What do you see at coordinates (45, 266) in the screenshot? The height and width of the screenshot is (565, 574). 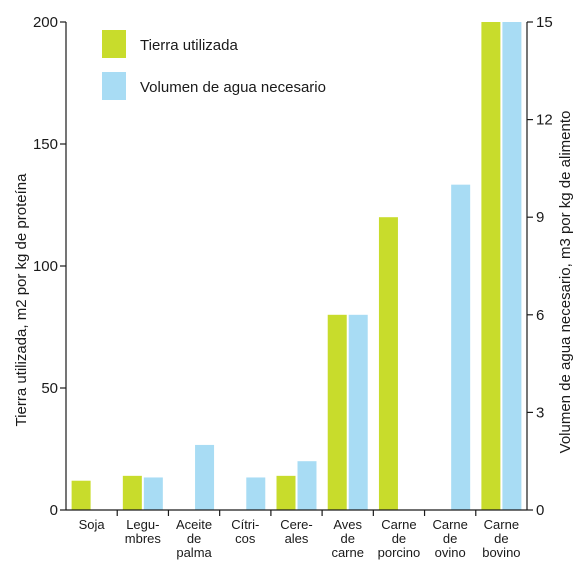 I see `y-tick-label-left-2: 100` at bounding box center [45, 266].